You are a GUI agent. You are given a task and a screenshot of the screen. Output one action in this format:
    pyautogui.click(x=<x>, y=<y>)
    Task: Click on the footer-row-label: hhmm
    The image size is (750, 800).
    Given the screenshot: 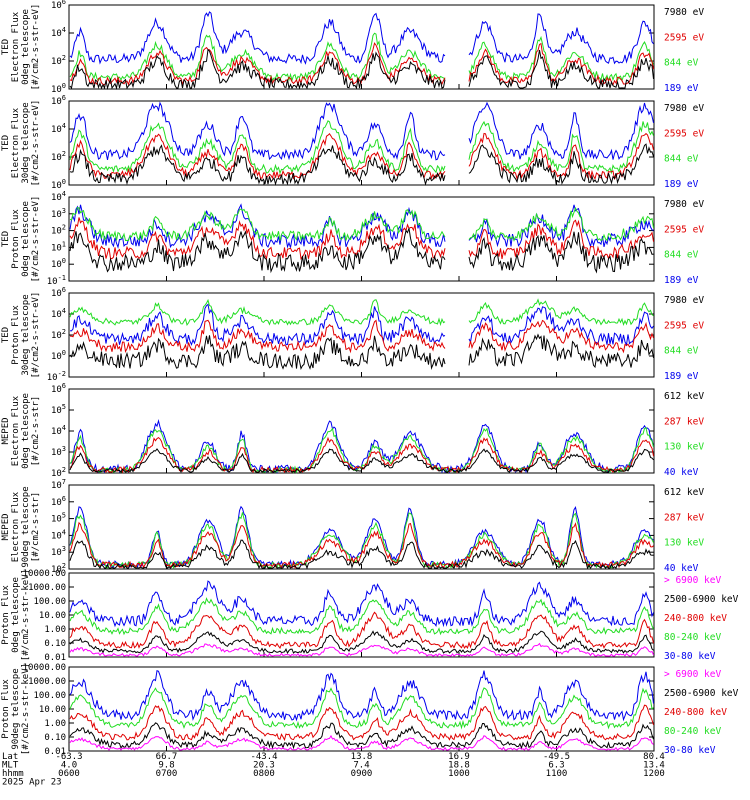 What is the action you would take?
    pyautogui.click(x=13, y=774)
    